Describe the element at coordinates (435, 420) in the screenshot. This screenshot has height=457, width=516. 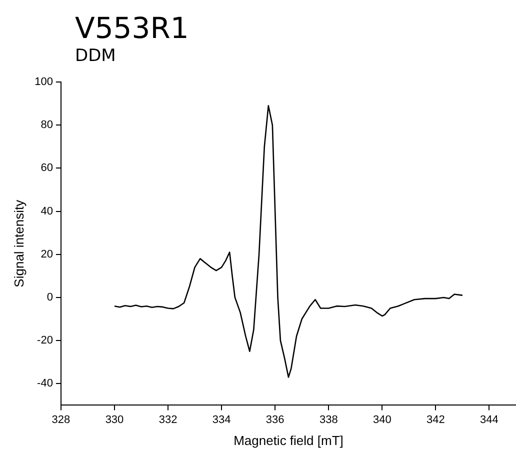
I see `x-tick-label: 342` at that location.